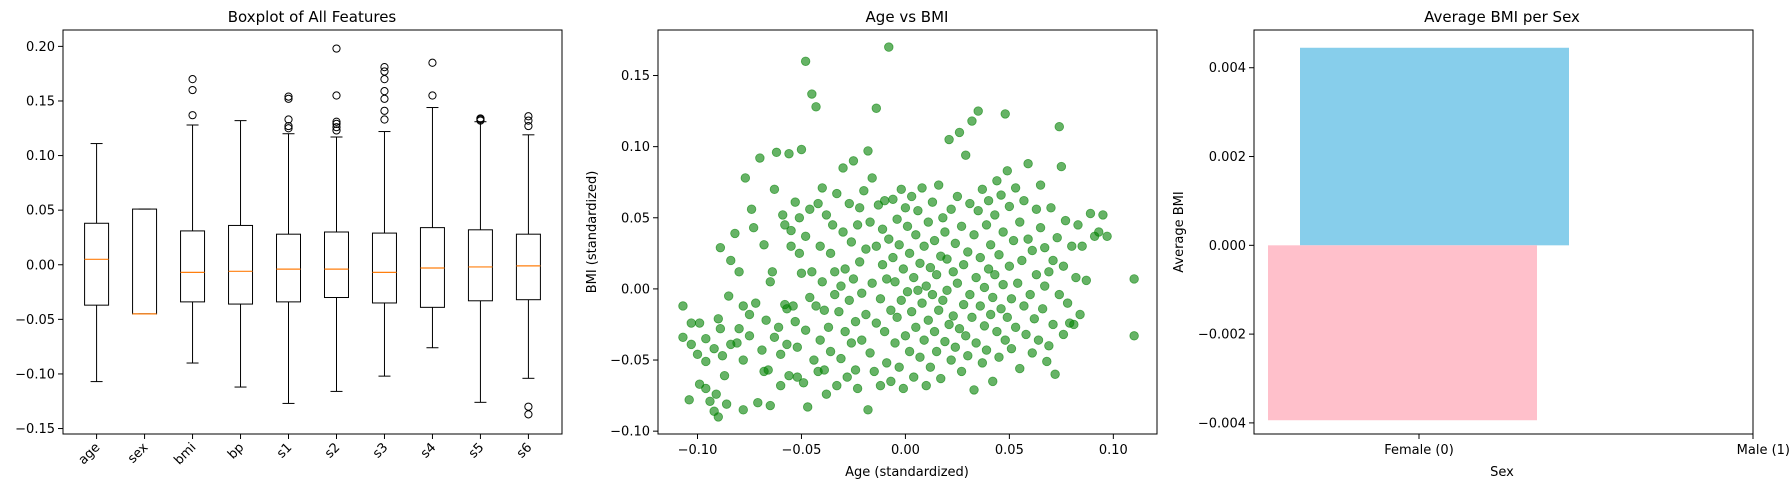 This screenshot has width=1790, height=490. What do you see at coordinates (1009, 450) in the screenshot?
I see `scatter-xtick-label: 0.05` at bounding box center [1009, 450].